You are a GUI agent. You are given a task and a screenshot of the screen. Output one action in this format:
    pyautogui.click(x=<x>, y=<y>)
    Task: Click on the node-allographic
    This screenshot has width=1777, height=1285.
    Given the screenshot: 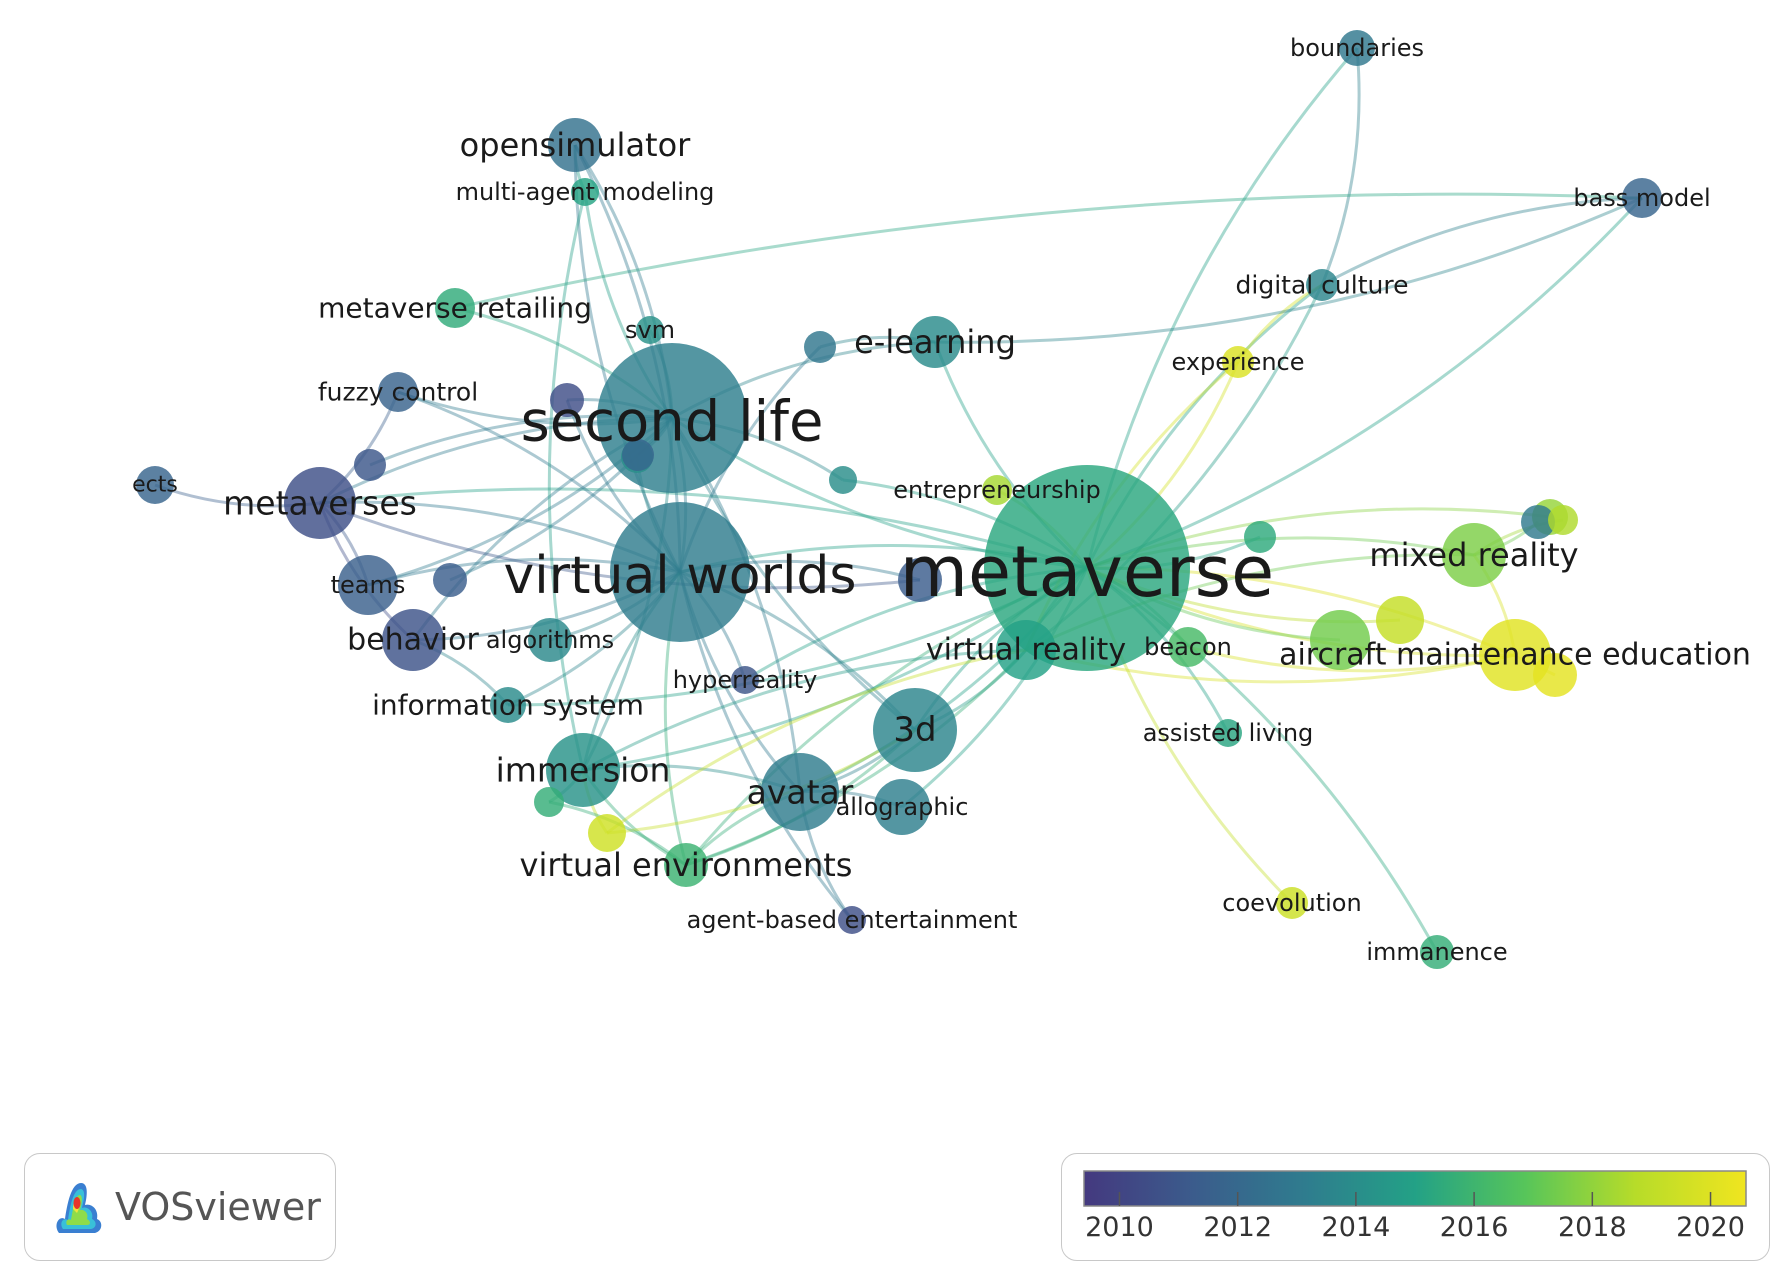 What is the action you would take?
    pyautogui.click(x=902, y=807)
    